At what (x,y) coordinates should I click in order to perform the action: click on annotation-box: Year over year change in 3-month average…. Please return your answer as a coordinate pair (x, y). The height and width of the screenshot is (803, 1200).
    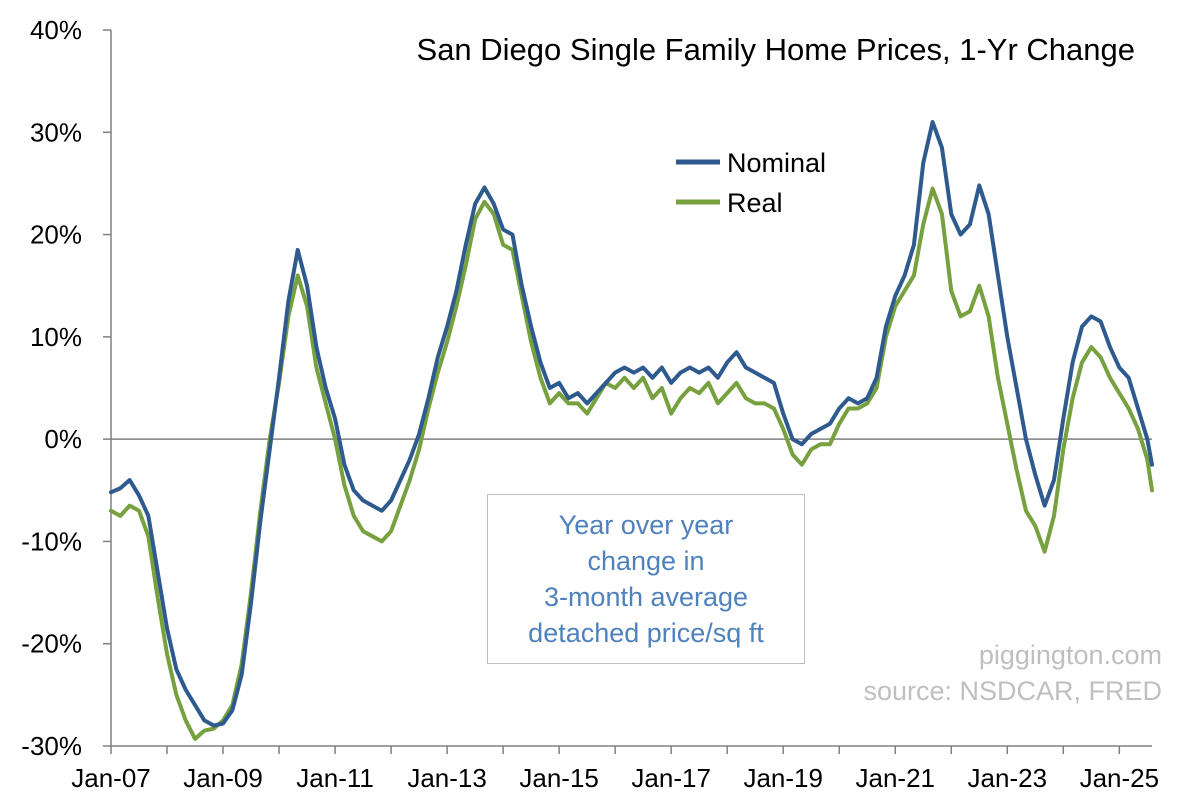
    Looking at the image, I should click on (646, 579).